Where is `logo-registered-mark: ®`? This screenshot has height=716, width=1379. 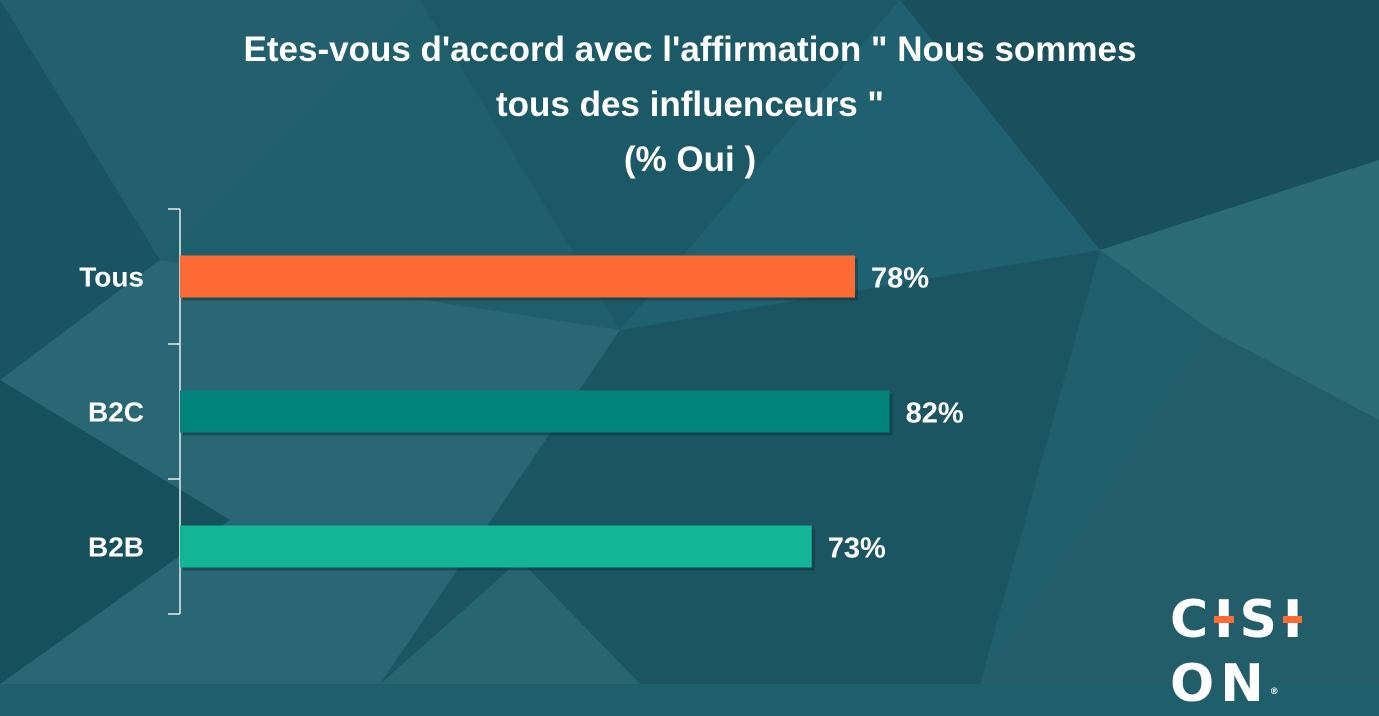 logo-registered-mark: ® is located at coordinates (1274, 692).